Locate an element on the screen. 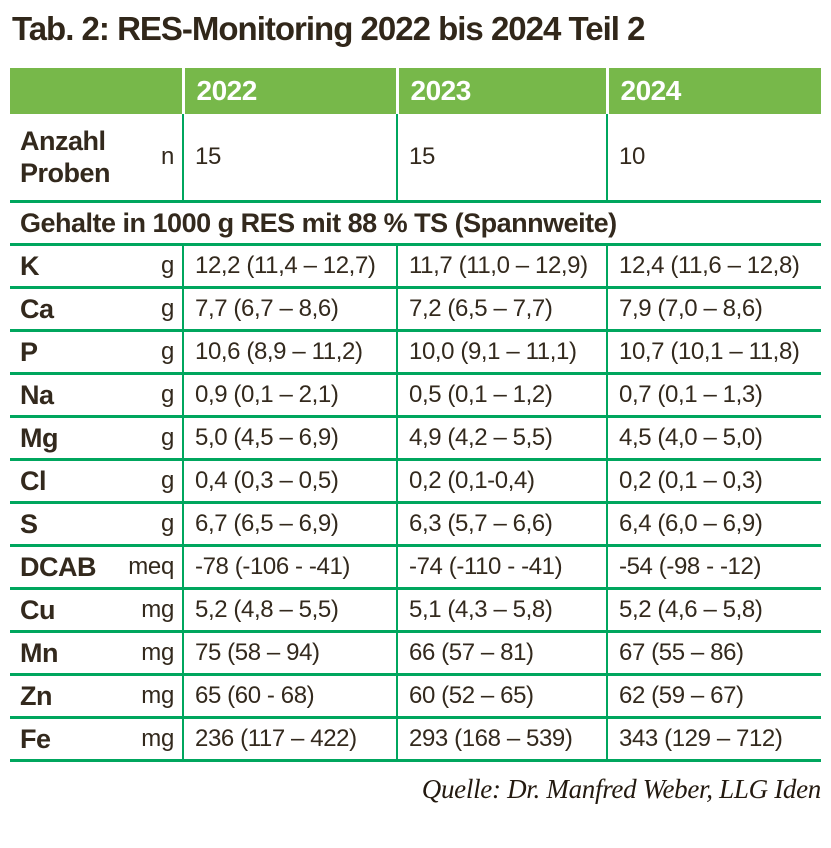 The height and width of the screenshot is (848, 831). cell-2024: 10,7 (10,1 – 11,8) is located at coordinates (713, 352).